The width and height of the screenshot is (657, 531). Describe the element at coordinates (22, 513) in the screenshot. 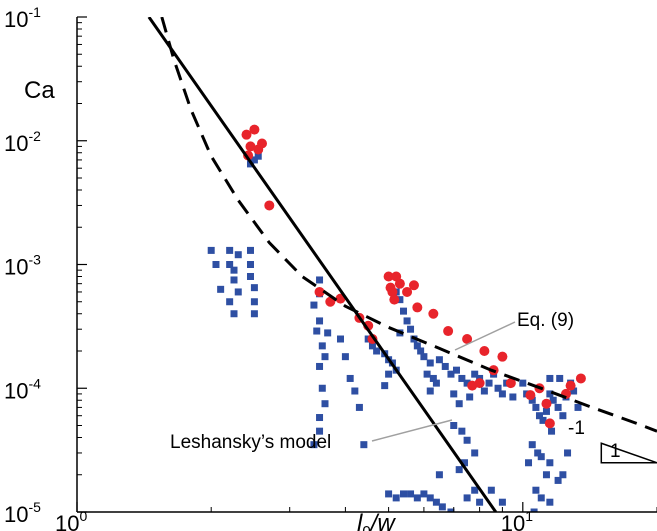

I see `y-tick-label: 10⁻⁵` at that location.